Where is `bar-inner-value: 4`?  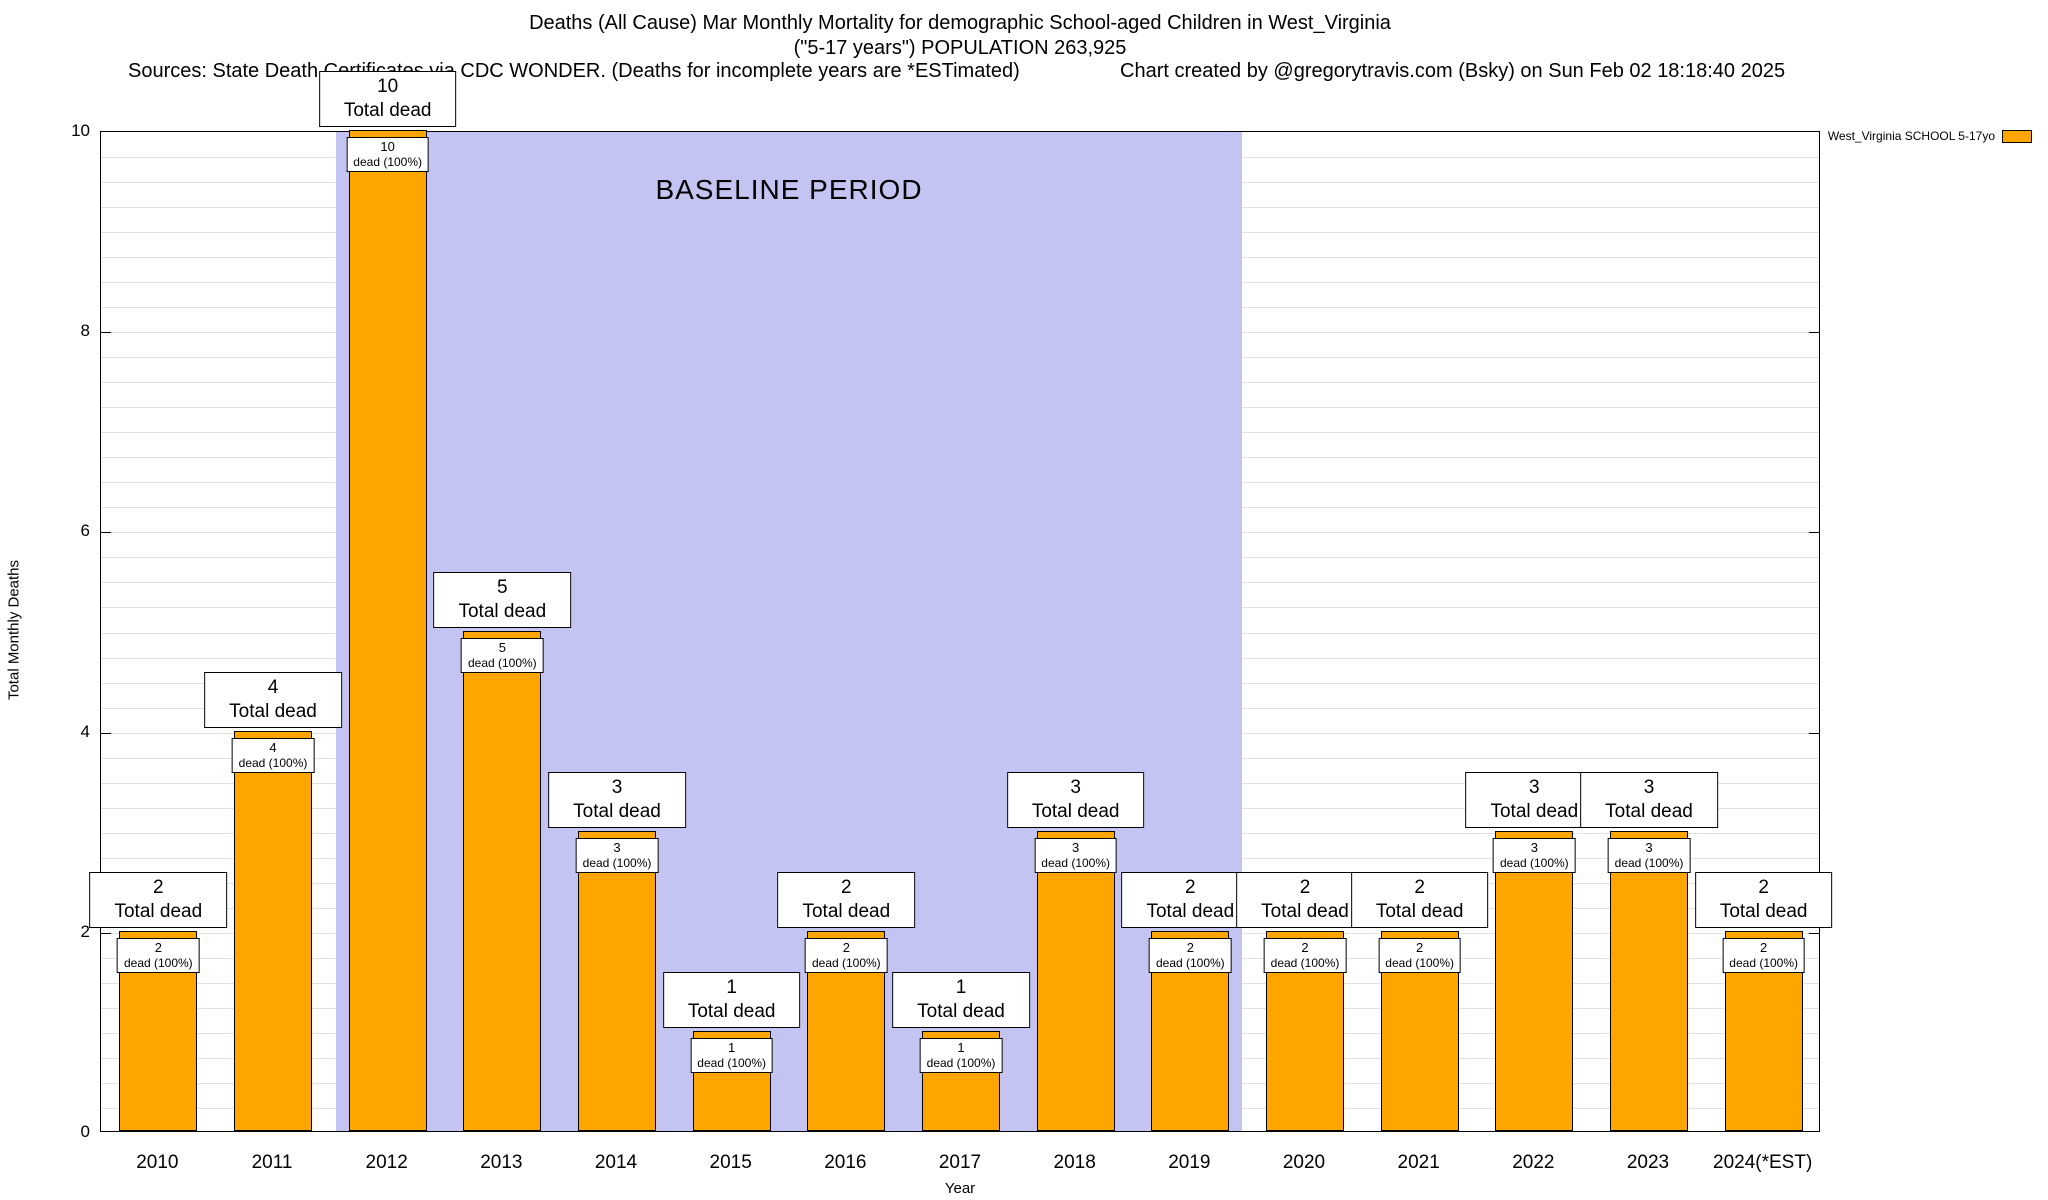
bar-inner-value: 4 is located at coordinates (273, 747).